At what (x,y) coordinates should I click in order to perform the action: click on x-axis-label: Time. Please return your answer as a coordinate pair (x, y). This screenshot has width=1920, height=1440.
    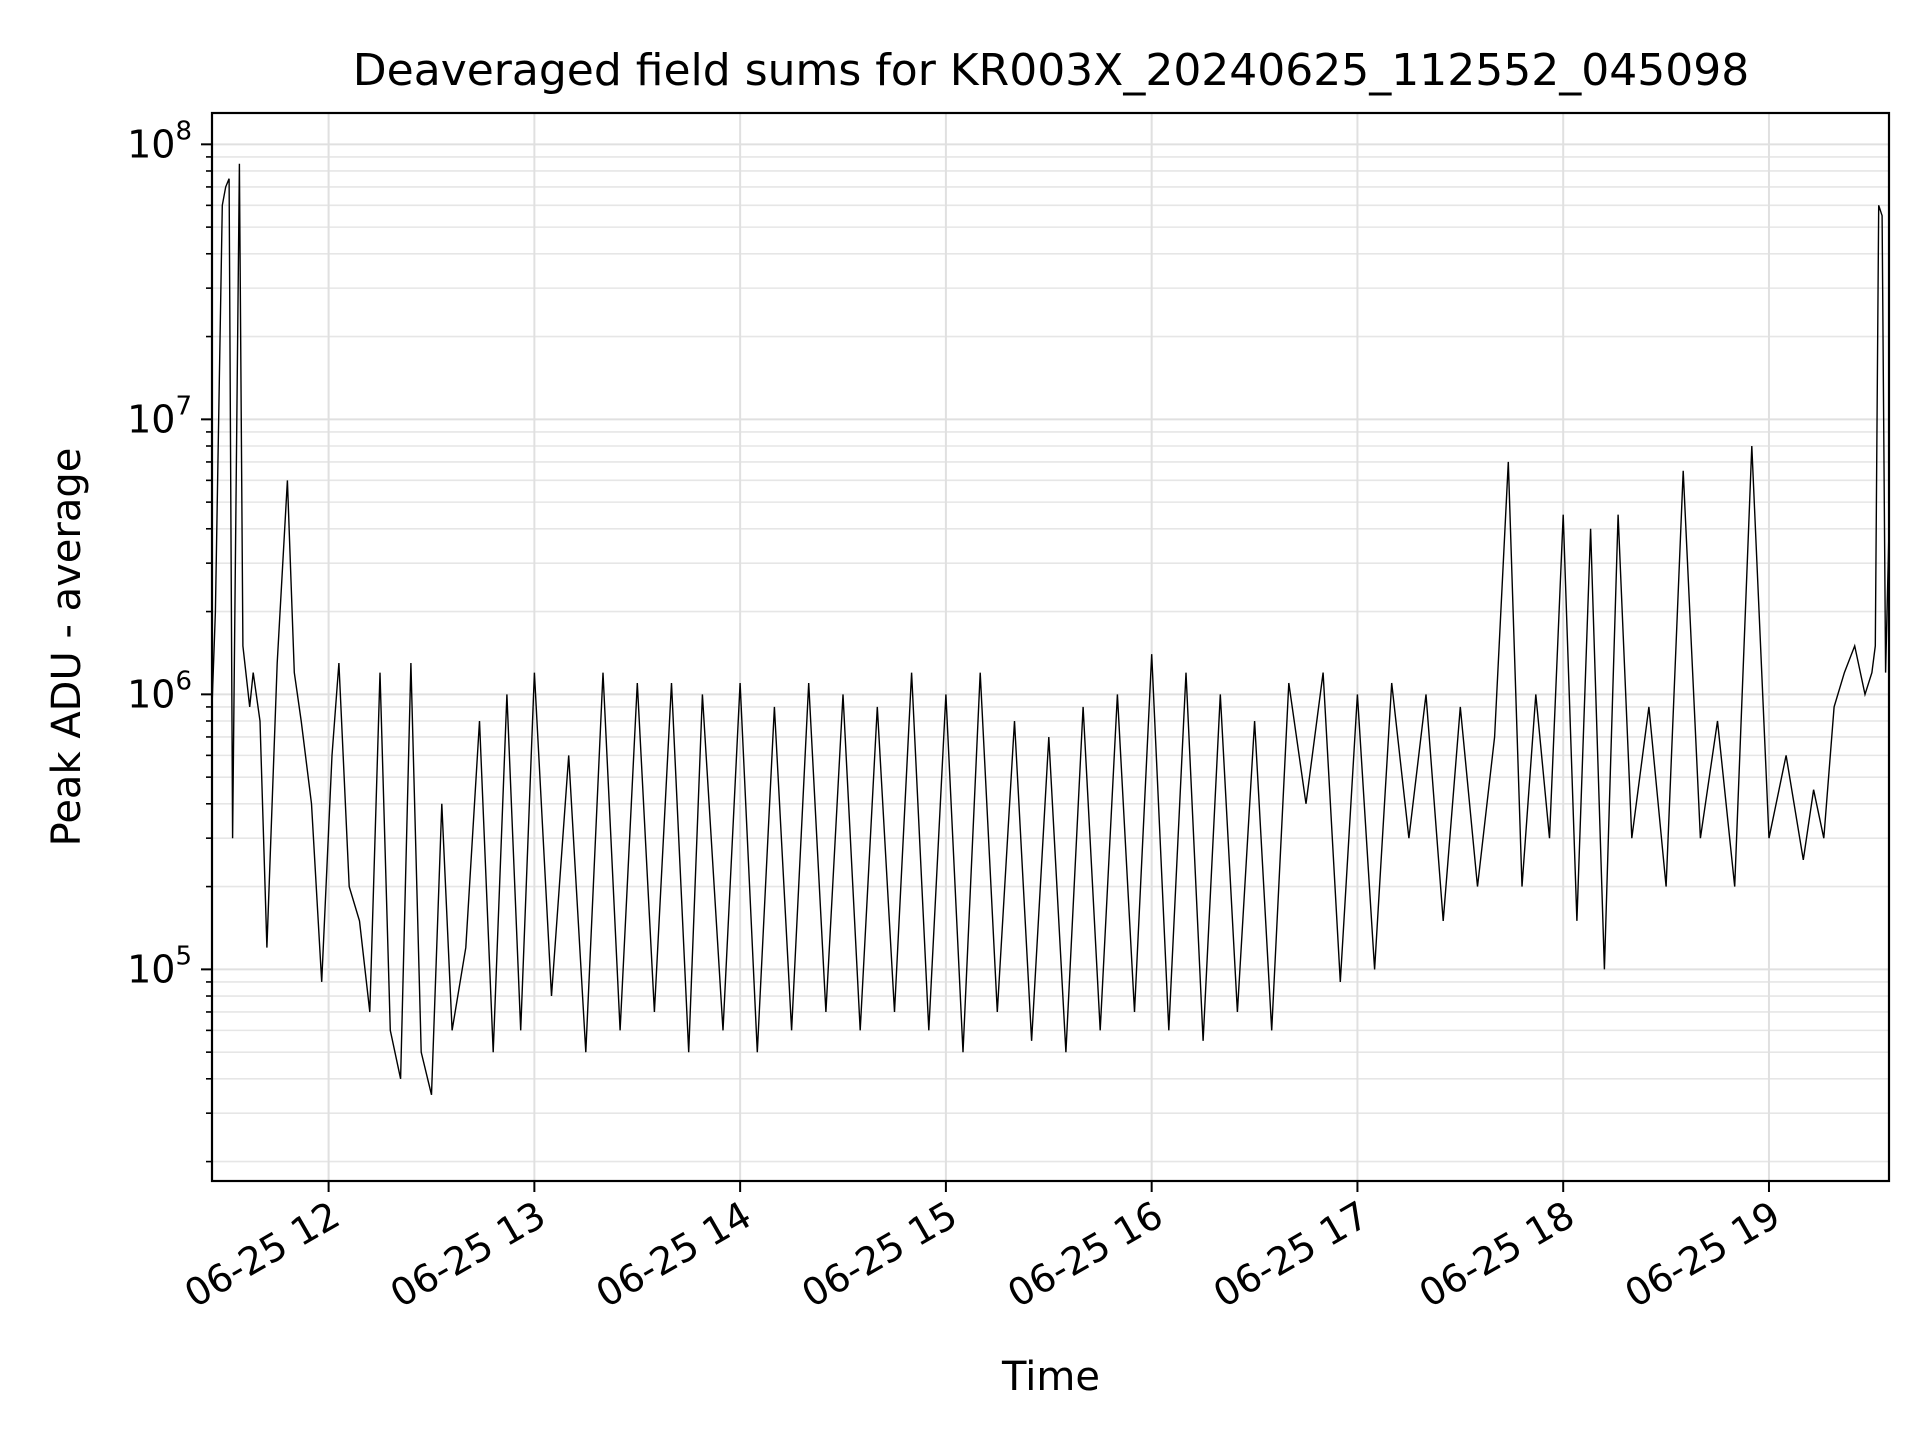
    Looking at the image, I should click on (1050, 1377).